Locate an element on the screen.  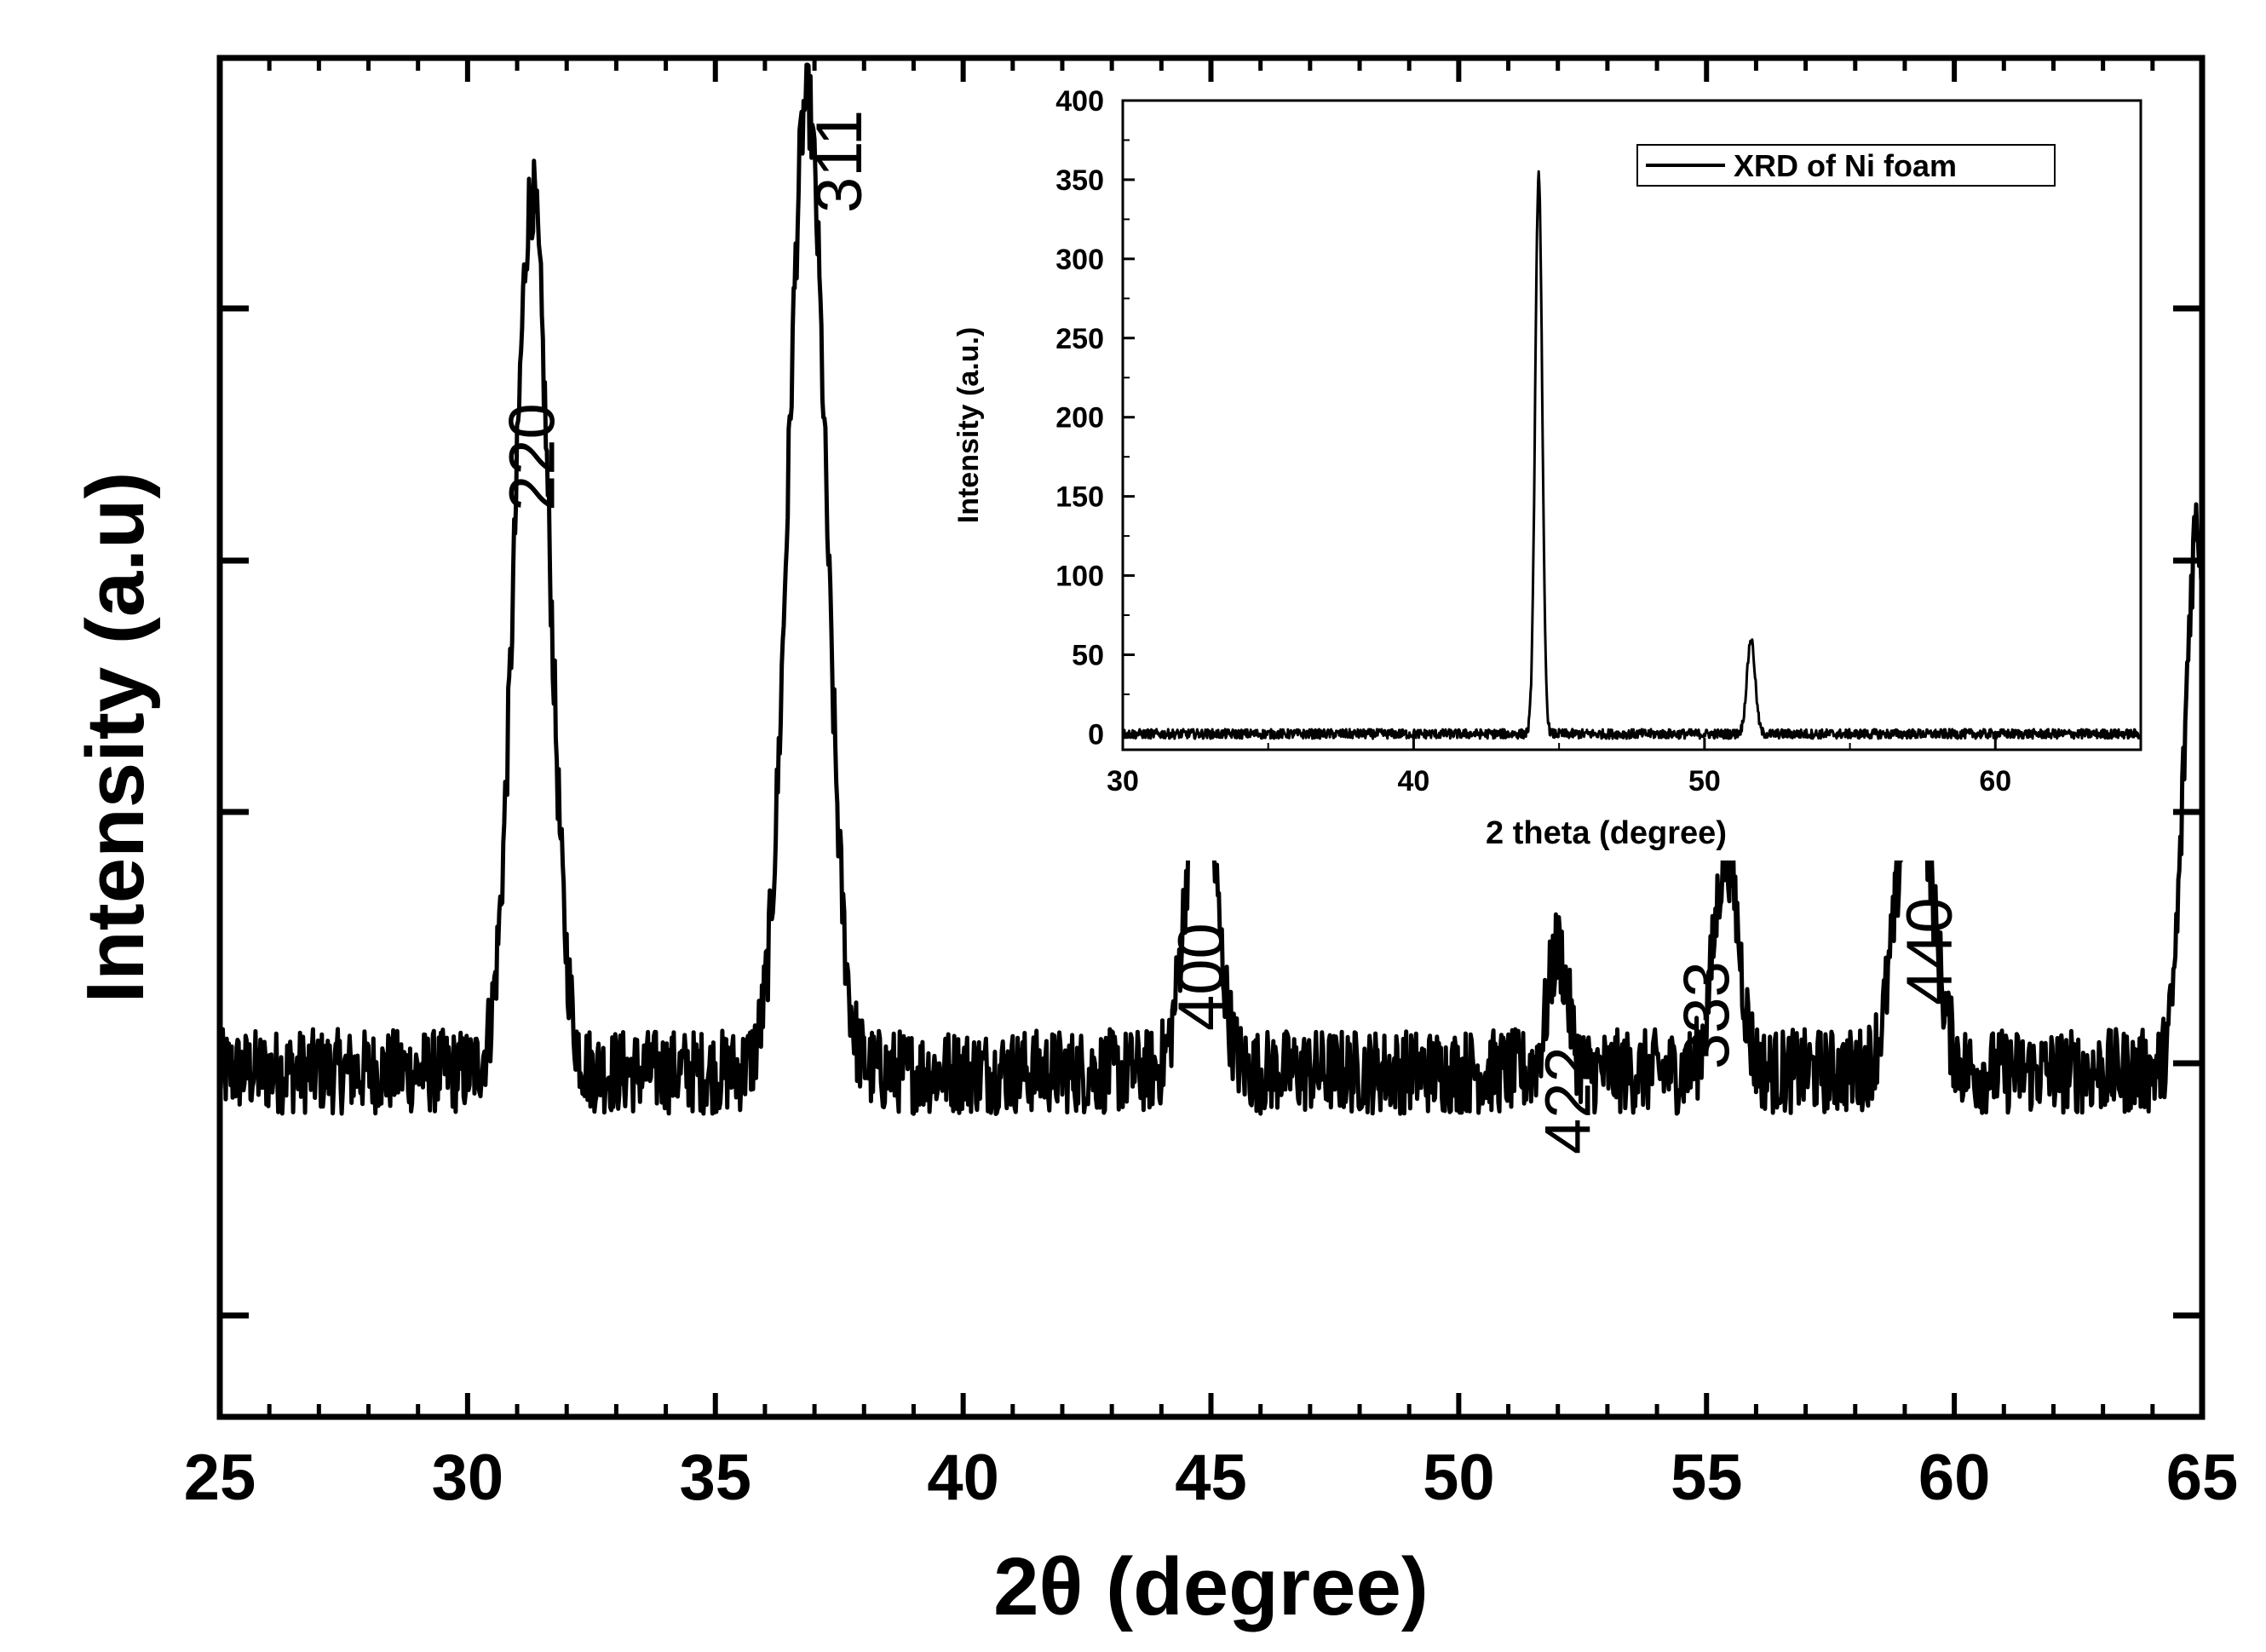
inset-x-tick-label: 40 is located at coordinates (1414, 781).